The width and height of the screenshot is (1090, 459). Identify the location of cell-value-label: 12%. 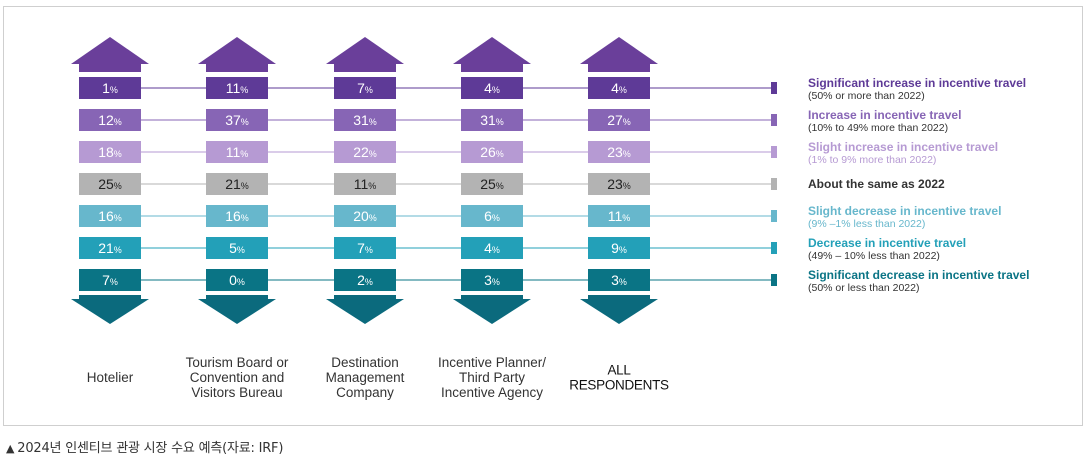
(110, 120).